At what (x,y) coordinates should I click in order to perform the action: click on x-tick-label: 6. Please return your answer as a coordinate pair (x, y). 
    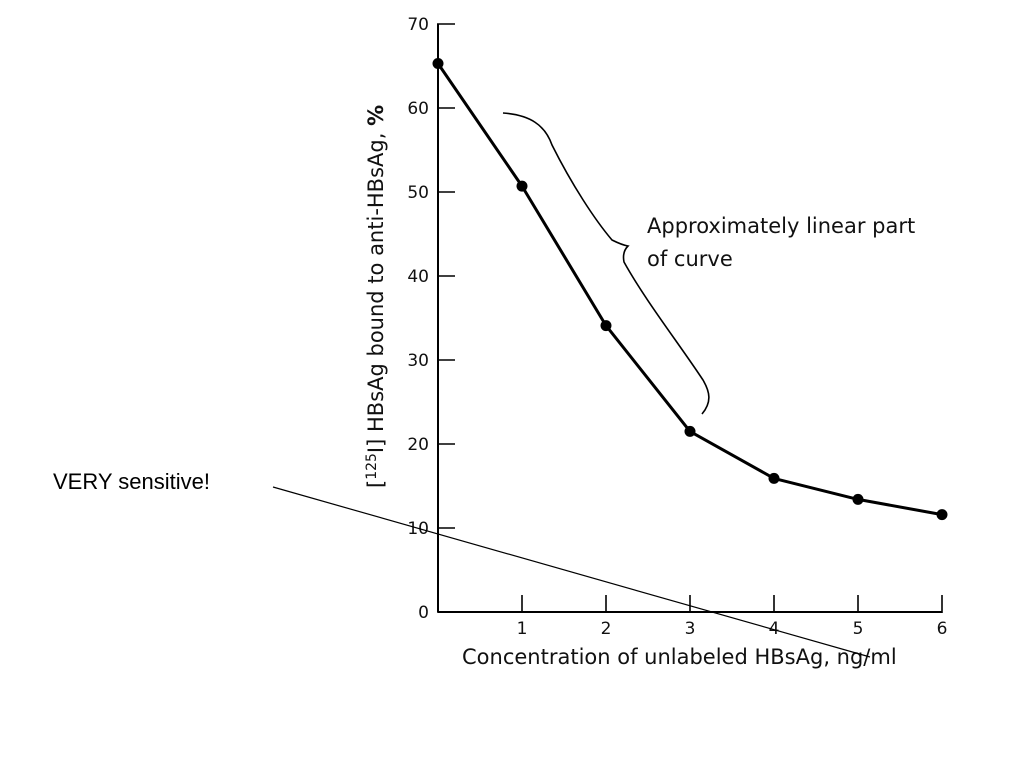
    Looking at the image, I should click on (942, 629).